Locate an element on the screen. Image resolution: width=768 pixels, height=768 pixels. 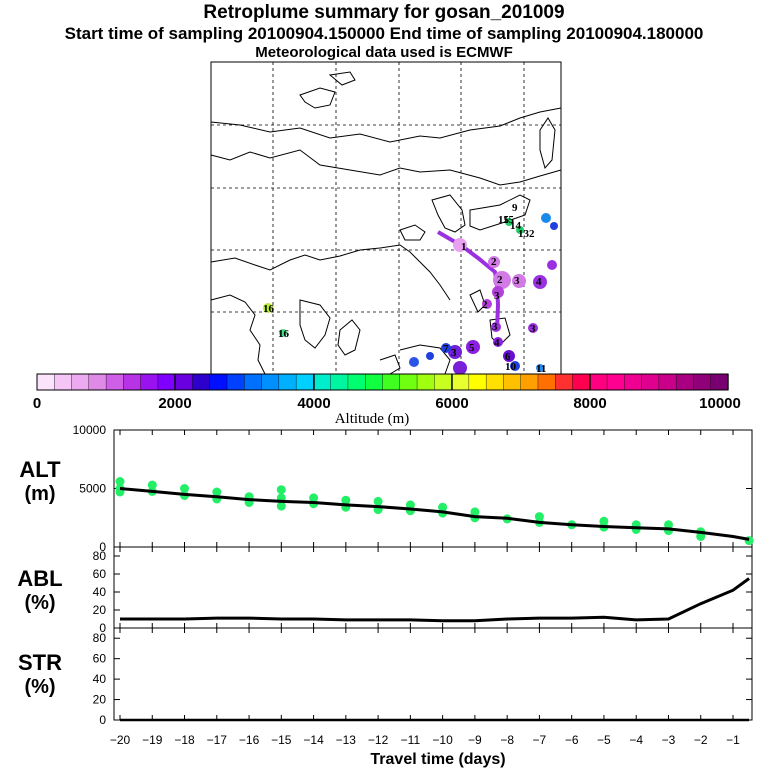
day-label: 2 is located at coordinates (494, 262).